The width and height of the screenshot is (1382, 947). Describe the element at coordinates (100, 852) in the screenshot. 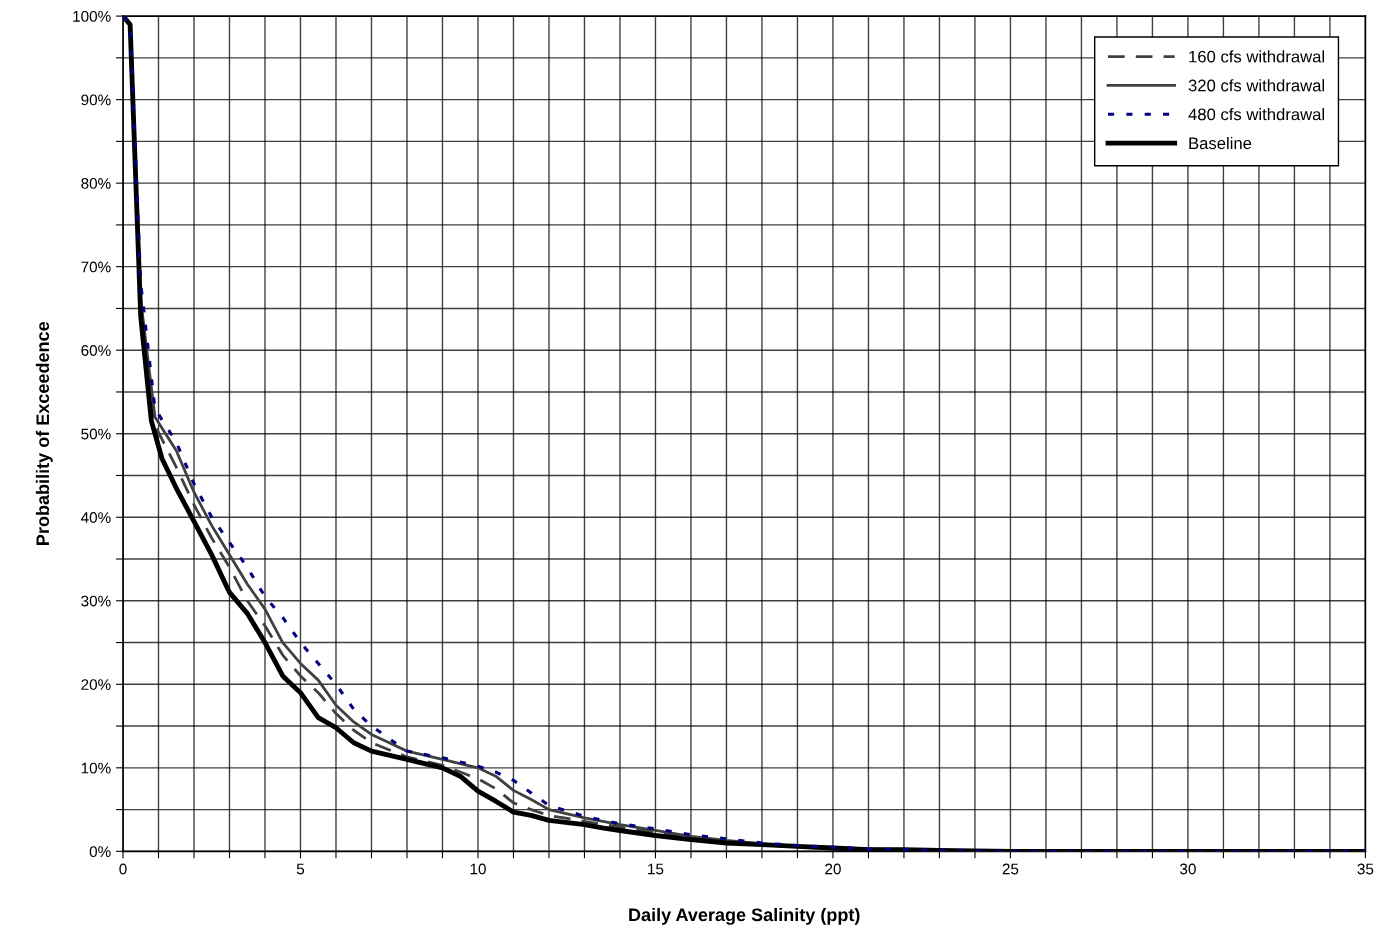

I see `y-tick-label: 0%` at that location.